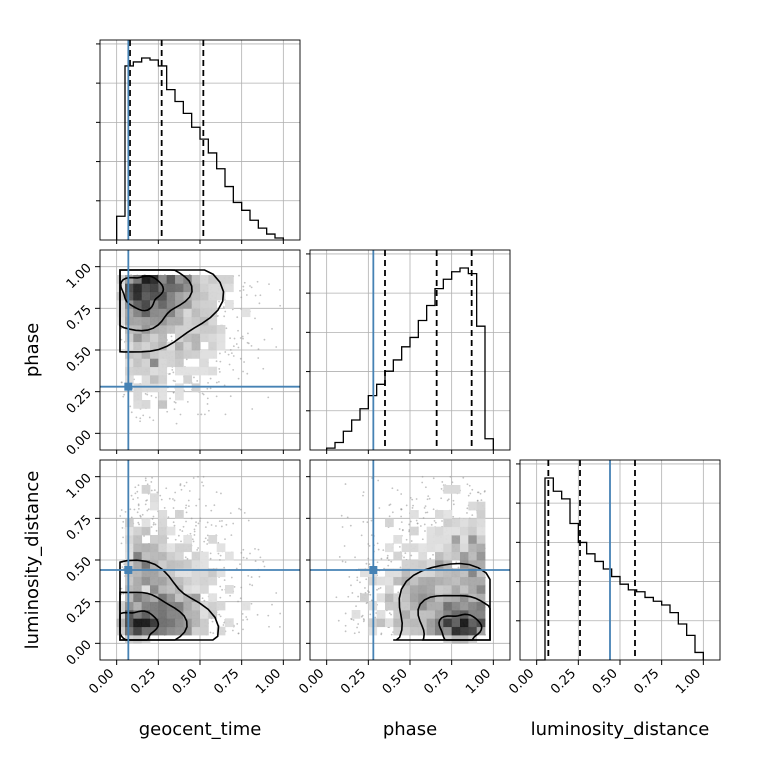 Image resolution: width=760 pixels, height=760 pixels. I want to click on luminosity_distance-vs-geocent_time-point-2012, so click(246, 617).